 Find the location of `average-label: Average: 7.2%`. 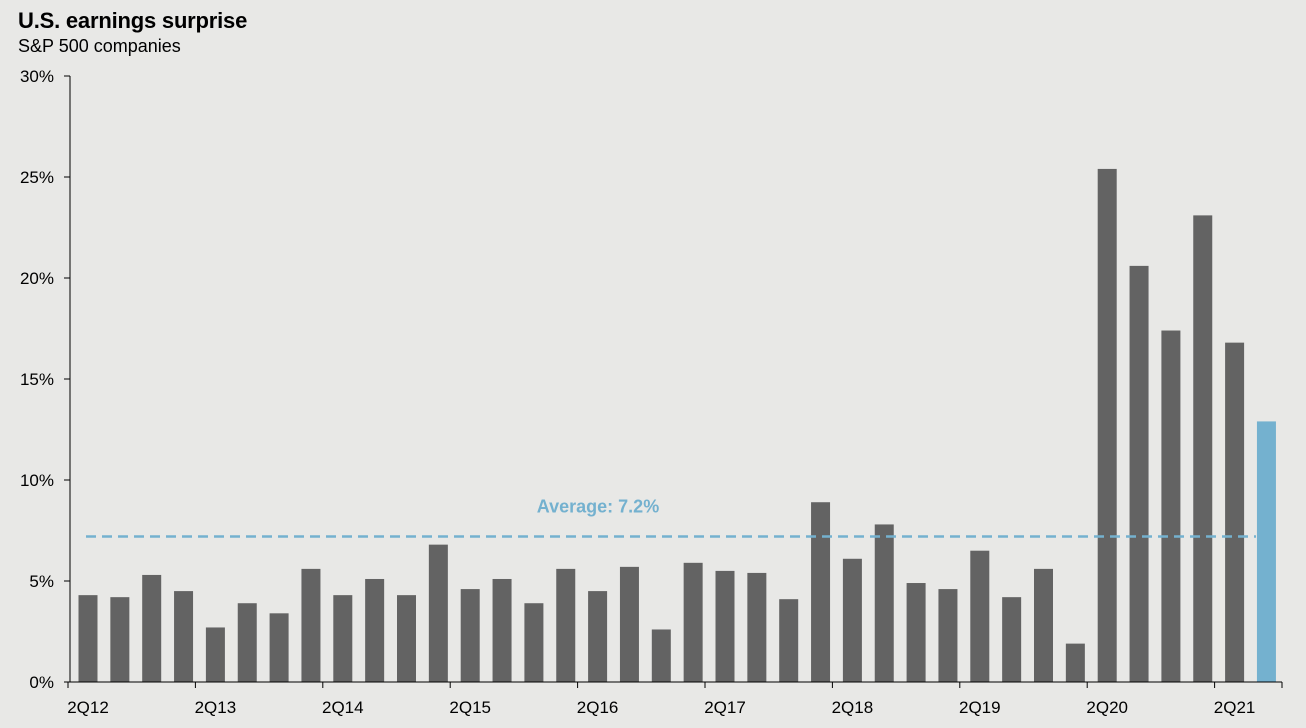

average-label: Average: 7.2% is located at coordinates (598, 507).